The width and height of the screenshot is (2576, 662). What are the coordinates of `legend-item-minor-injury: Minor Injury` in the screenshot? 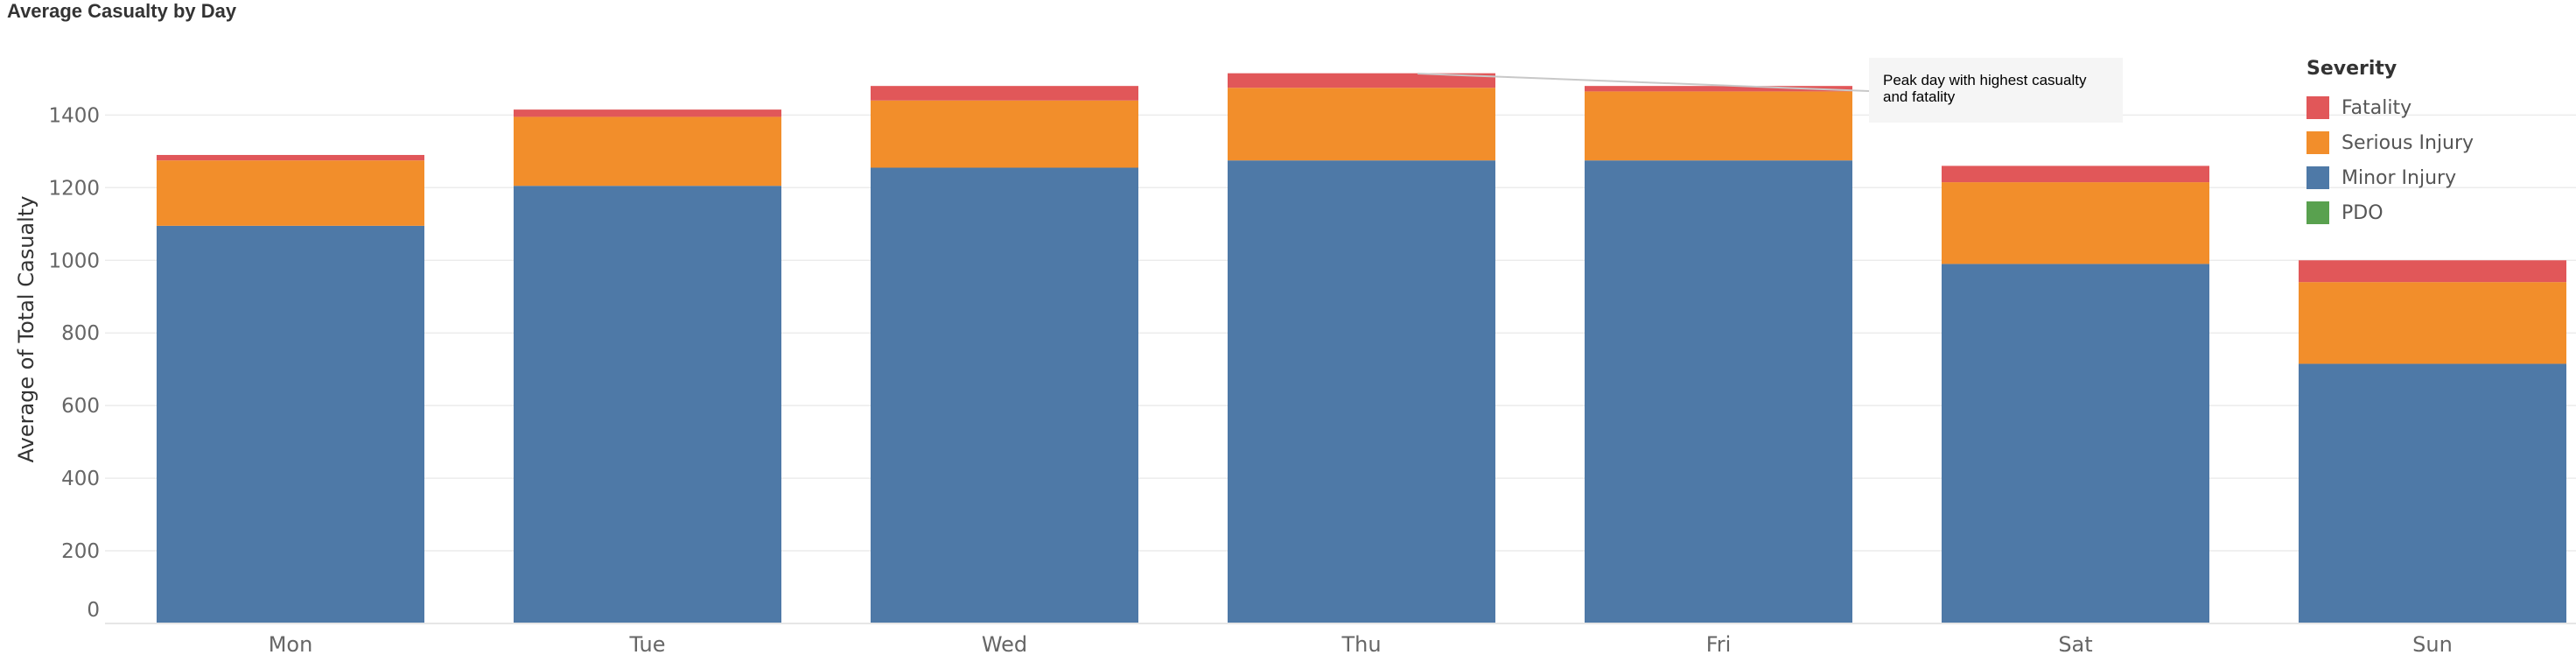 It's located at (2433, 178).